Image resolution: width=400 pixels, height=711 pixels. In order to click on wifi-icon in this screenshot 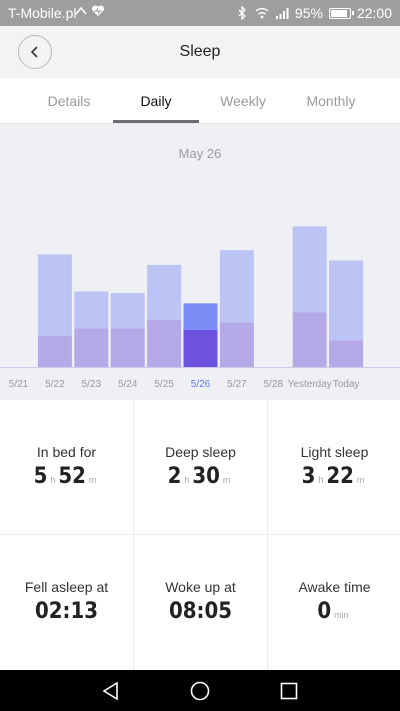, I will do `click(262, 13)`.